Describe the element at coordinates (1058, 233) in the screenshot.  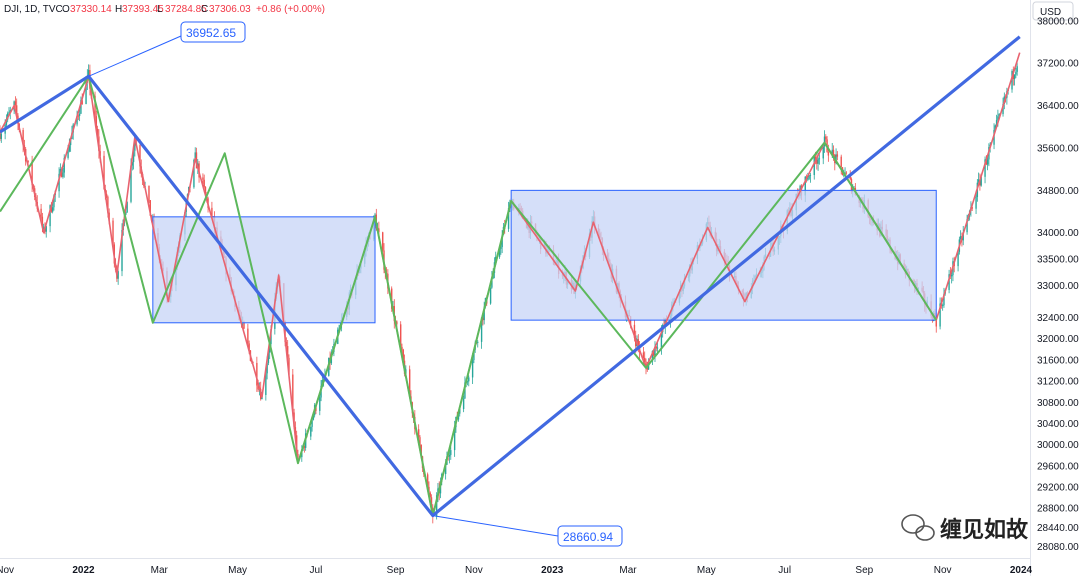
I see `y-tick-label: 34000.00` at that location.